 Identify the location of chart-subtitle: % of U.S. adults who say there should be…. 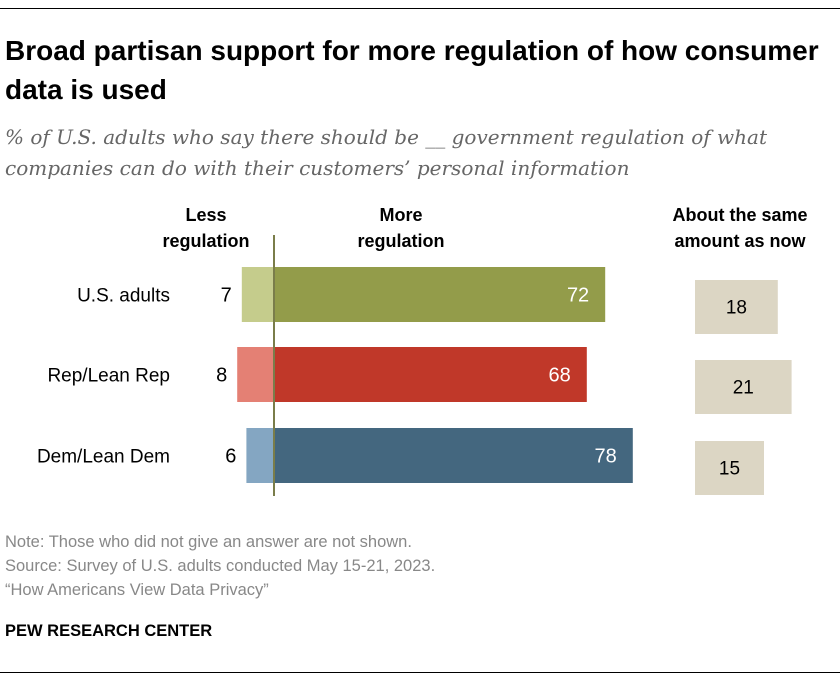
(386, 152).